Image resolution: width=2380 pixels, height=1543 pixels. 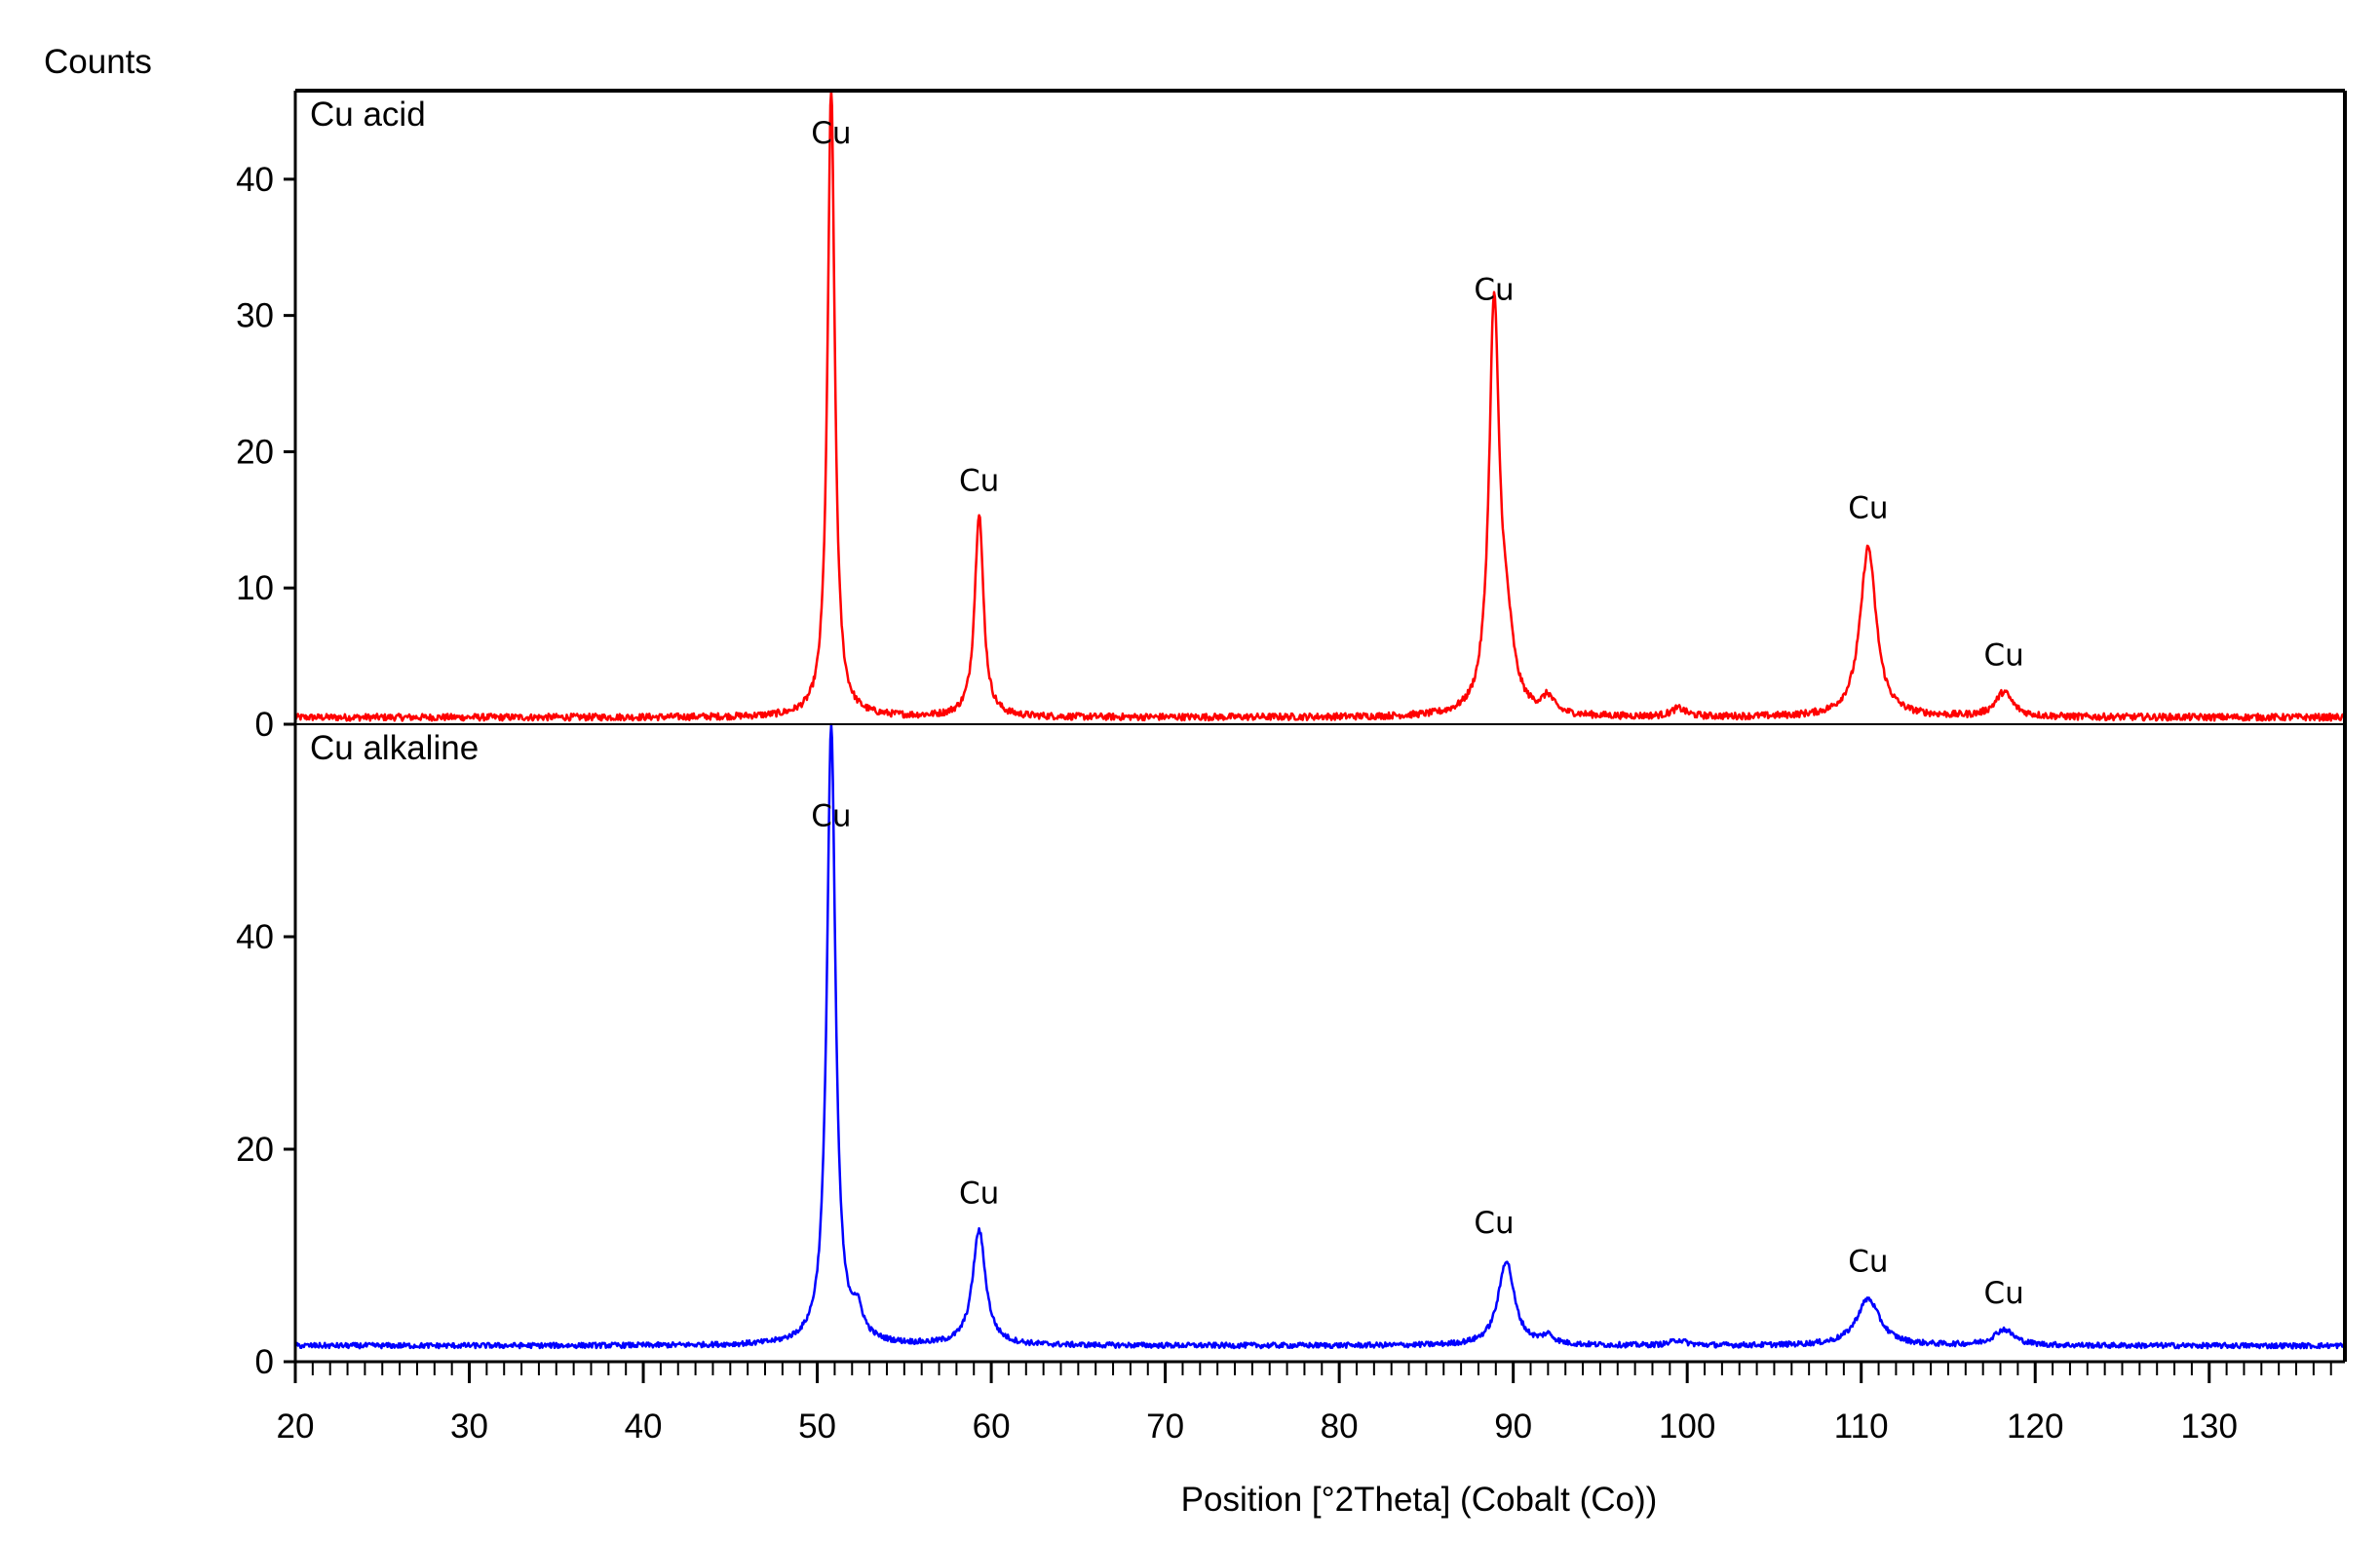 I want to click on x-tick-label: 30, so click(x=469, y=1427).